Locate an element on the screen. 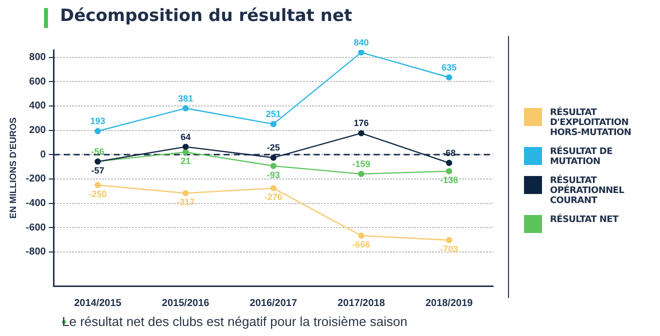  legend-label: RÉSULTAT NET is located at coordinates (584, 220).